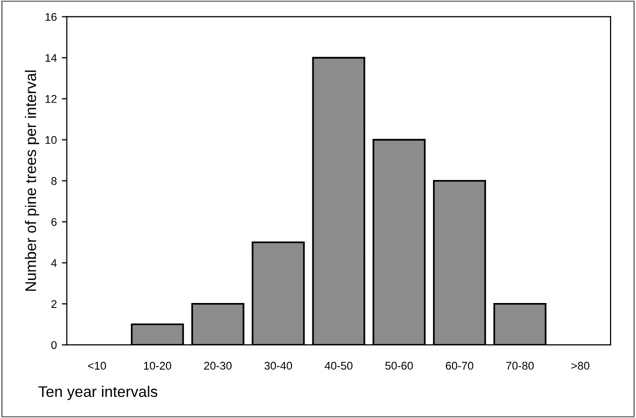 Image resolution: width=636 pixels, height=418 pixels. I want to click on x-axis-title: Ten year intervals, so click(98, 393).